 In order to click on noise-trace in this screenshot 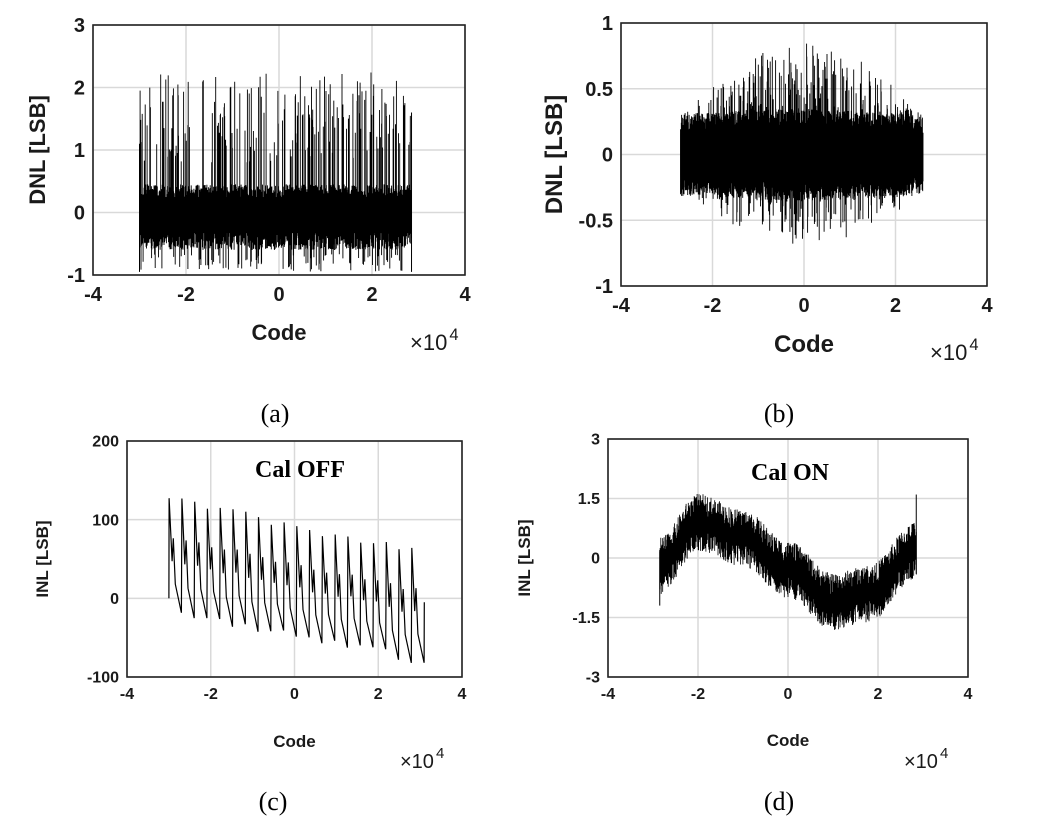, I will do `click(275, 172)`.